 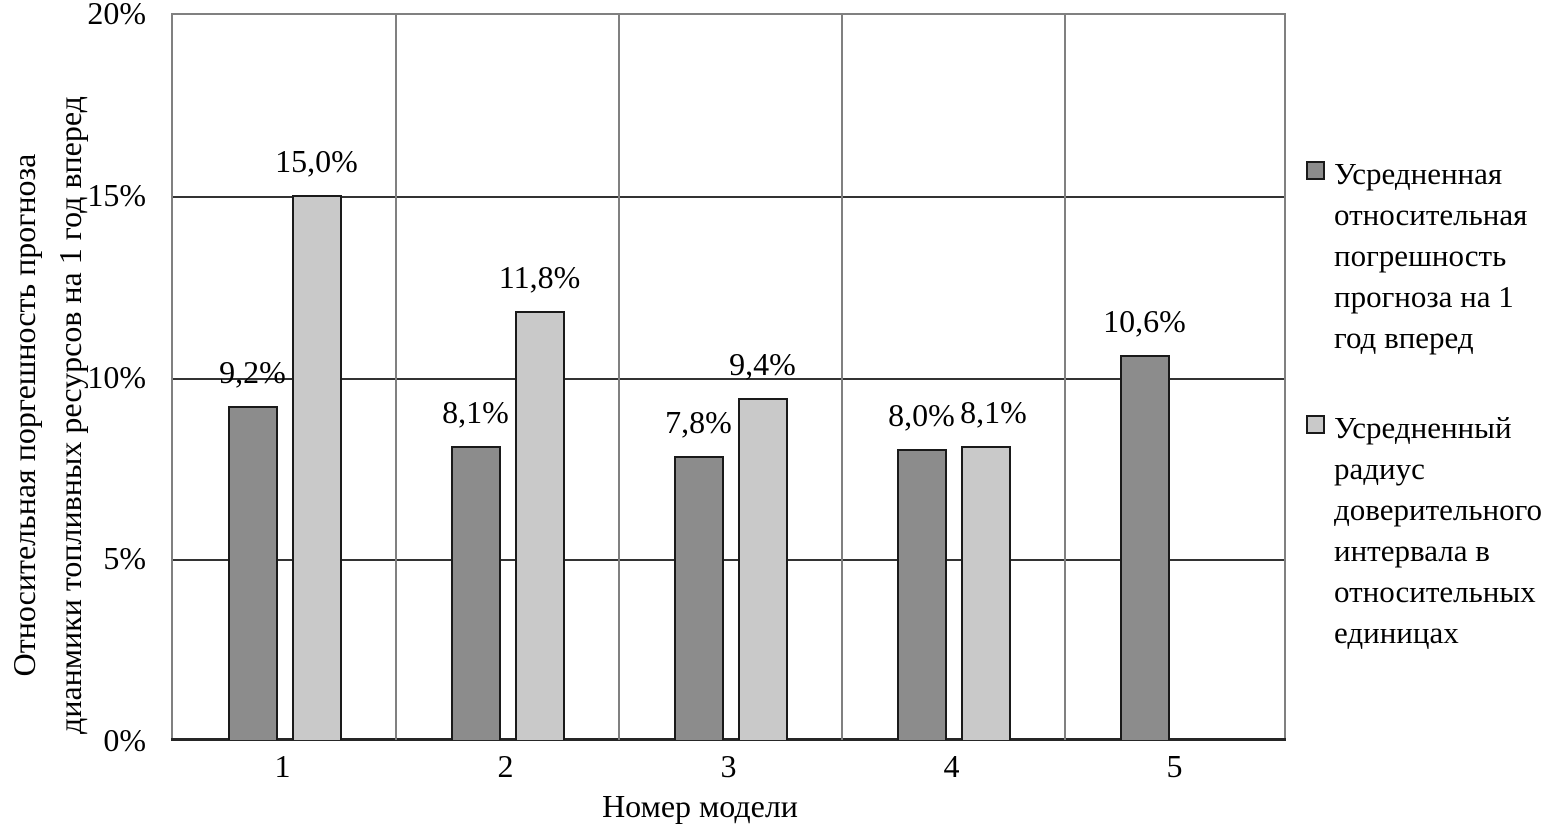 I want to click on legend-swatch-series2-icon, so click(x=1315, y=424).